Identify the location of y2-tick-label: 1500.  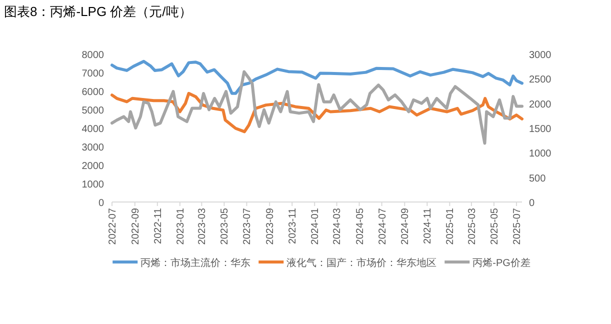
(540, 129).